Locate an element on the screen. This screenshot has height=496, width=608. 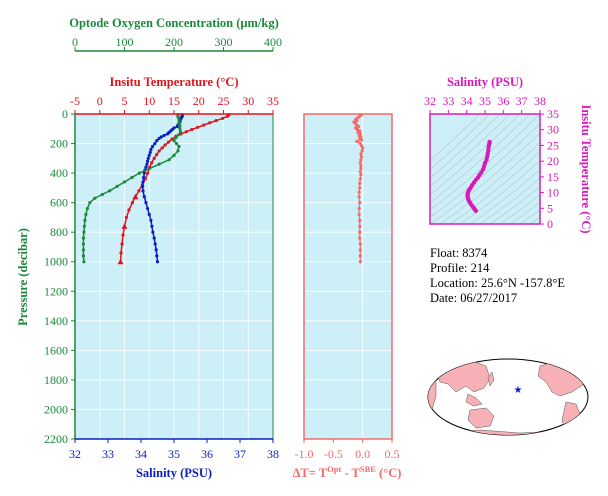
ts-temperature-tick-label: 30 is located at coordinates (553, 130).